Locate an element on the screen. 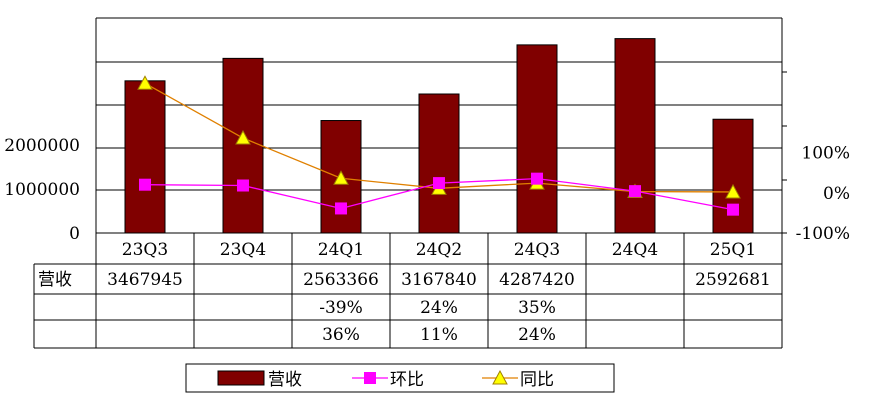  legend-swatch-bar is located at coordinates (241, 378).